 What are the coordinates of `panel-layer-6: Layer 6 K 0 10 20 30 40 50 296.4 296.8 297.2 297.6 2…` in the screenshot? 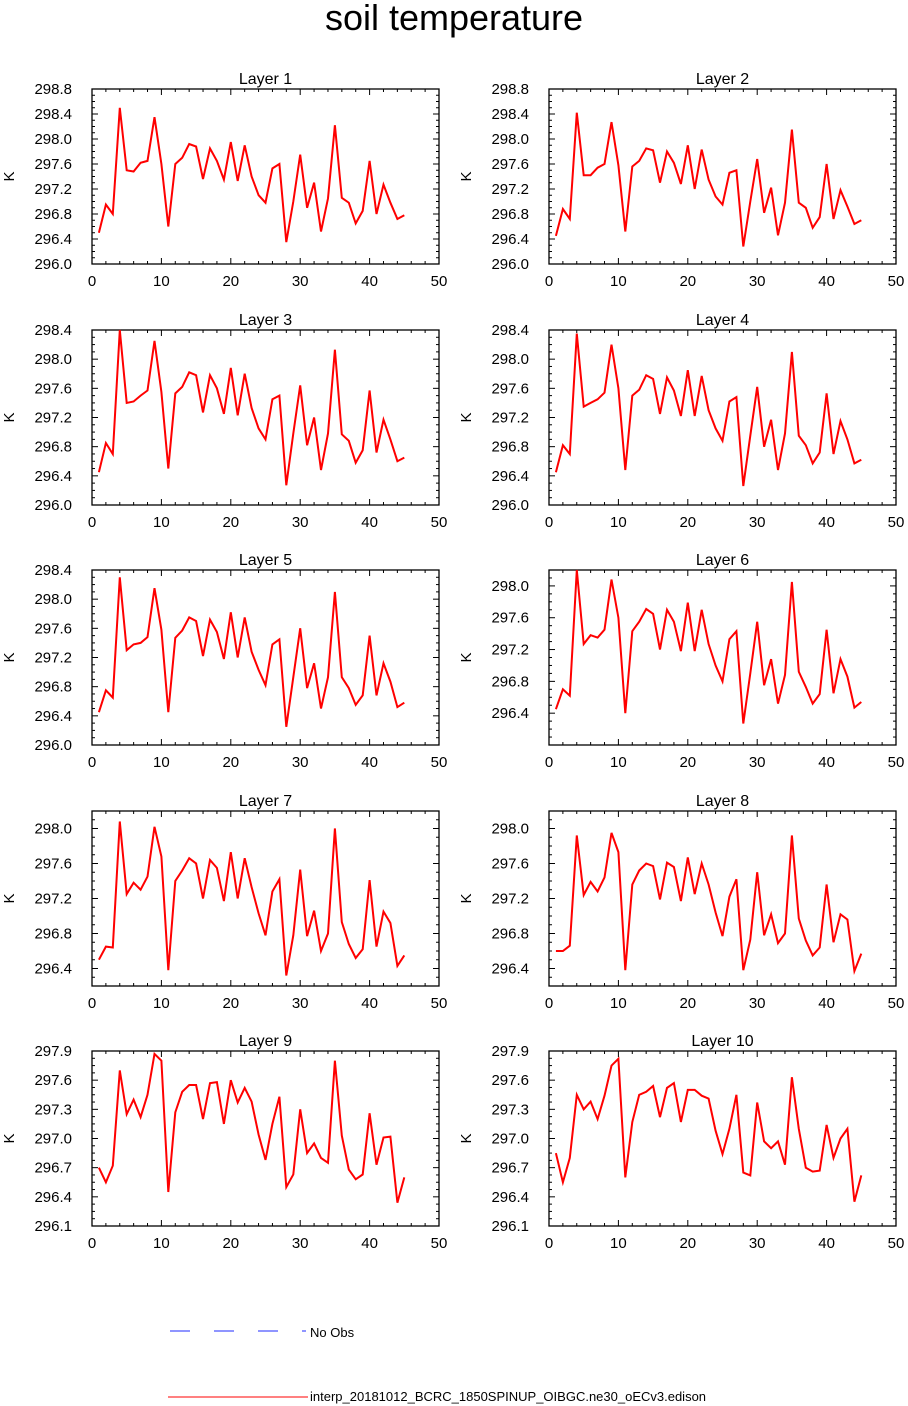 It's located at (681, 661).